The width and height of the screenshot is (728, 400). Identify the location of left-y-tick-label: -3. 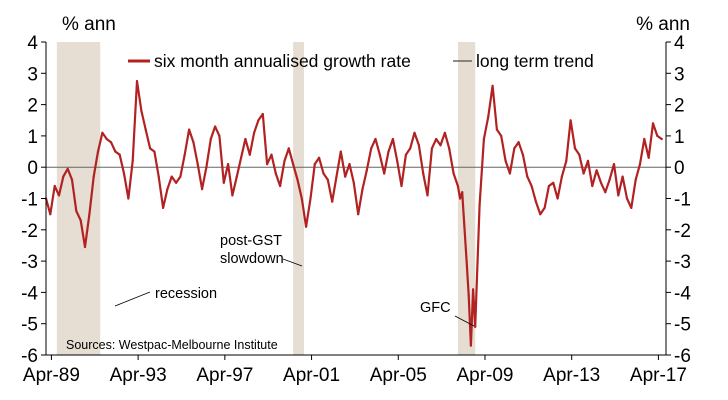
(29, 262).